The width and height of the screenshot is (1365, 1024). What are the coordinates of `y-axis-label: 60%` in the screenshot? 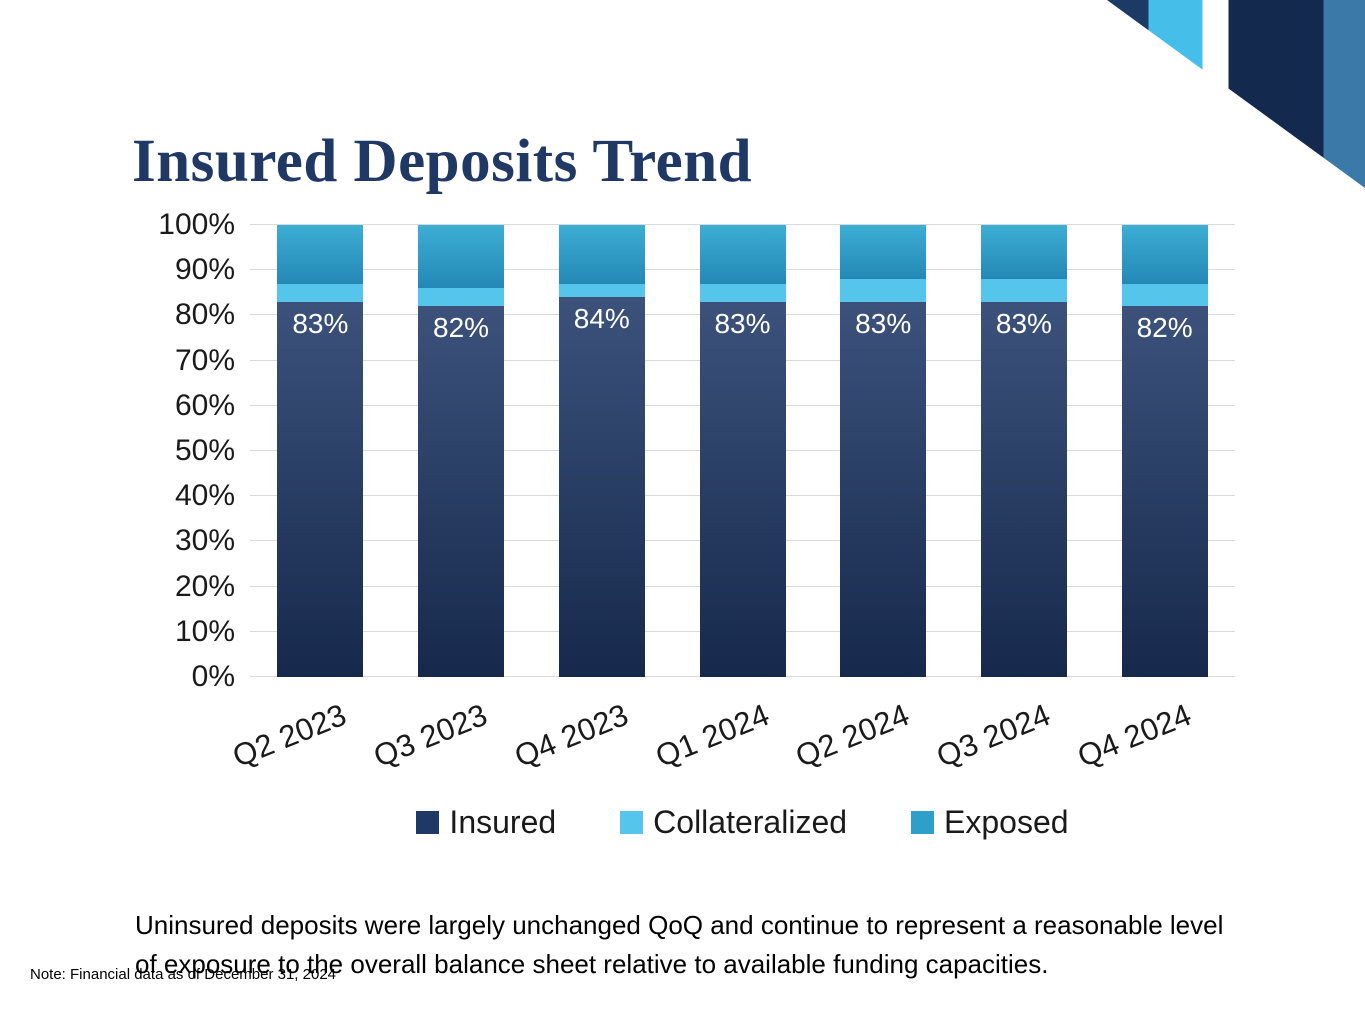 It's located at (204, 405).